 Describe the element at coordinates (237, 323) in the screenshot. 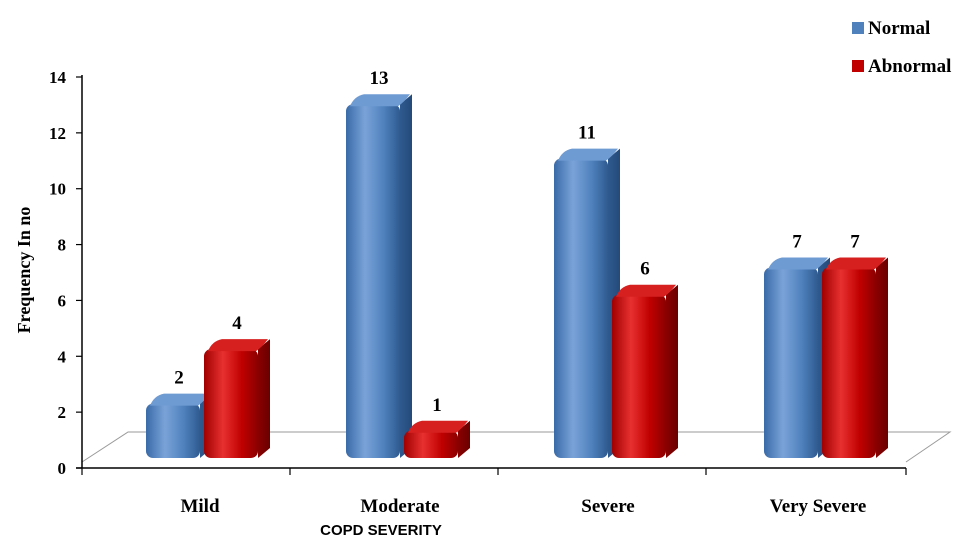

I see `data-label: 4` at that location.